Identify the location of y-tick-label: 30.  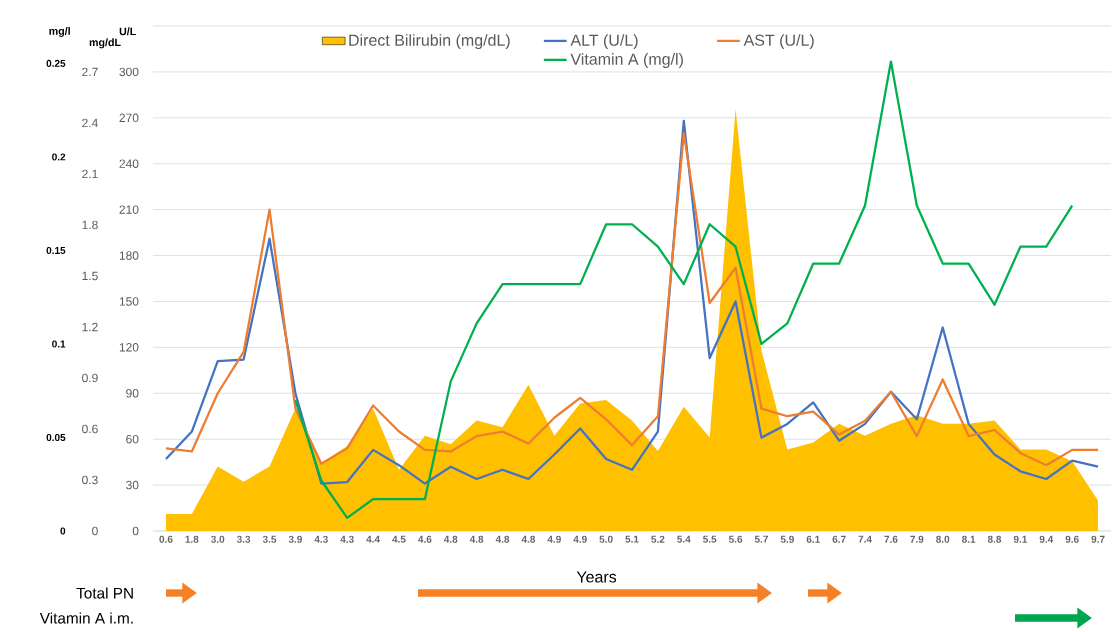
(132, 485).